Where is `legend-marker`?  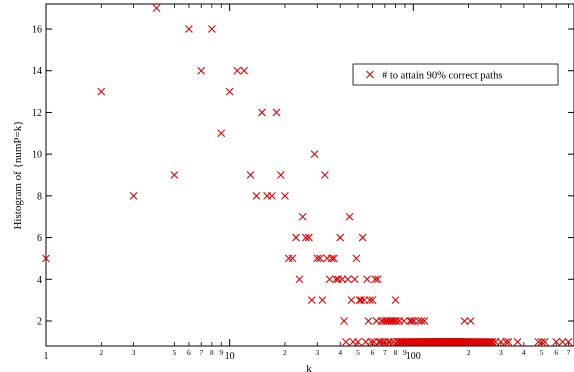 legend-marker is located at coordinates (370, 74).